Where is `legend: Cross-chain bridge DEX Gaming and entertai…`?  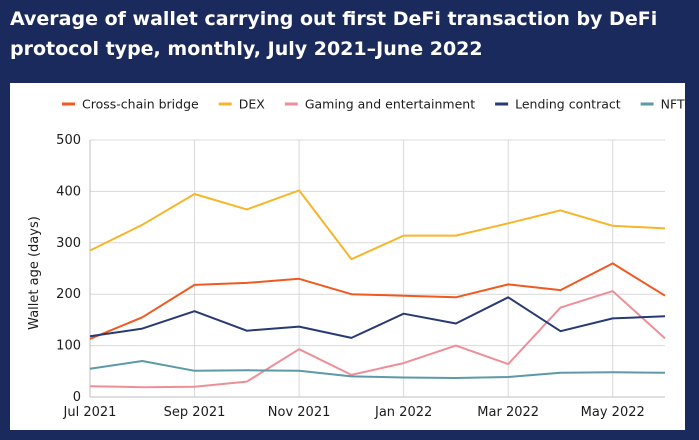 legend: Cross-chain bridge DEX Gaming and entertai… is located at coordinates (373, 104).